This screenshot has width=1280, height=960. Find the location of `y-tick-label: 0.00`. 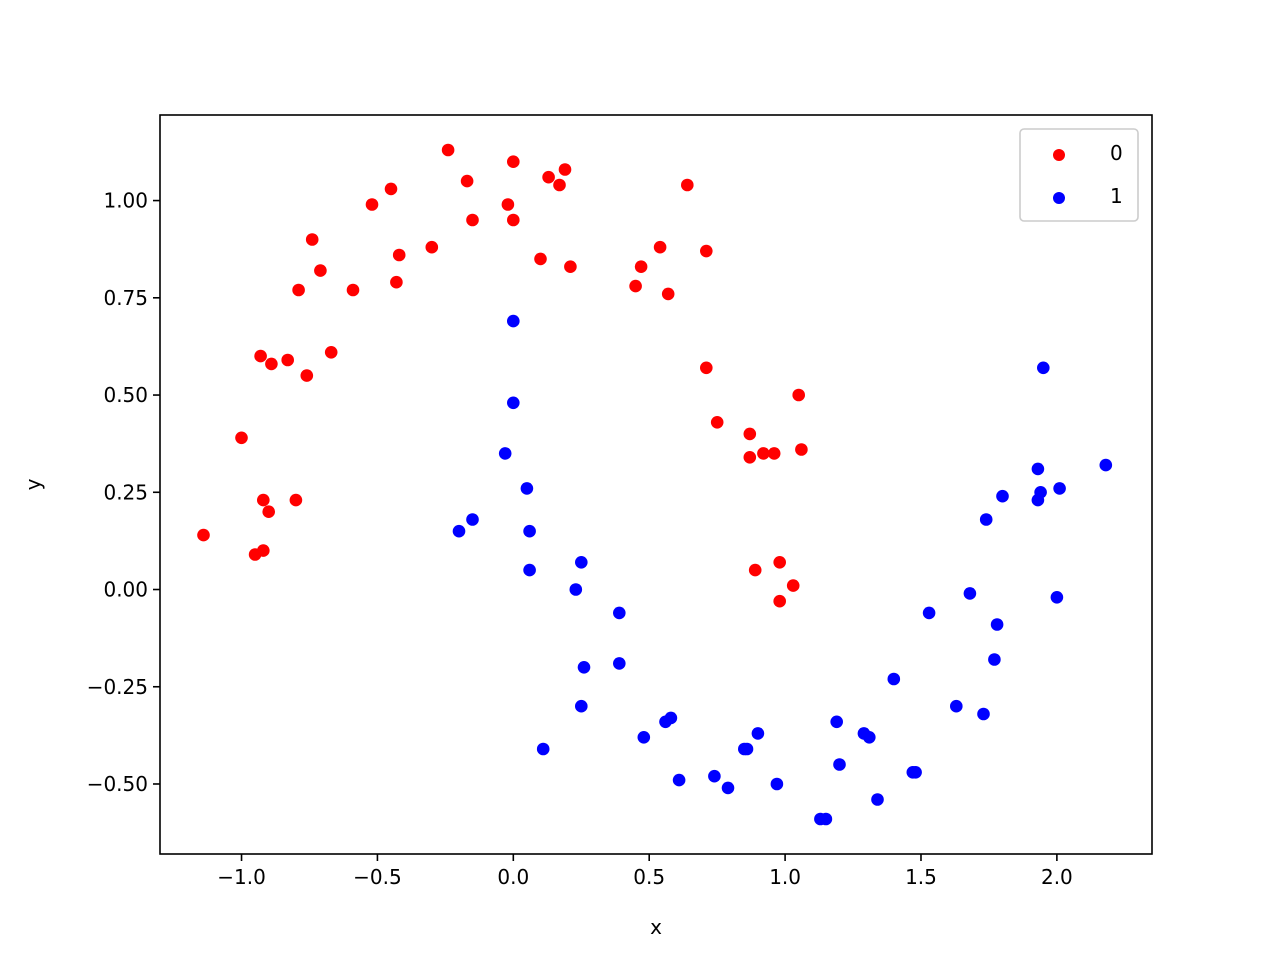

y-tick-label: 0.00 is located at coordinates (125, 590).